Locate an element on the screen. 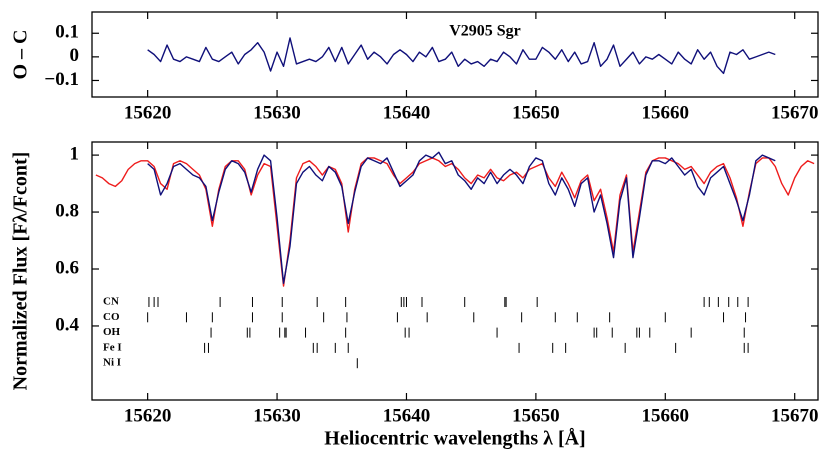 Image resolution: width=830 pixels, height=464 pixels. spectrum-line is located at coordinates (461, 56).